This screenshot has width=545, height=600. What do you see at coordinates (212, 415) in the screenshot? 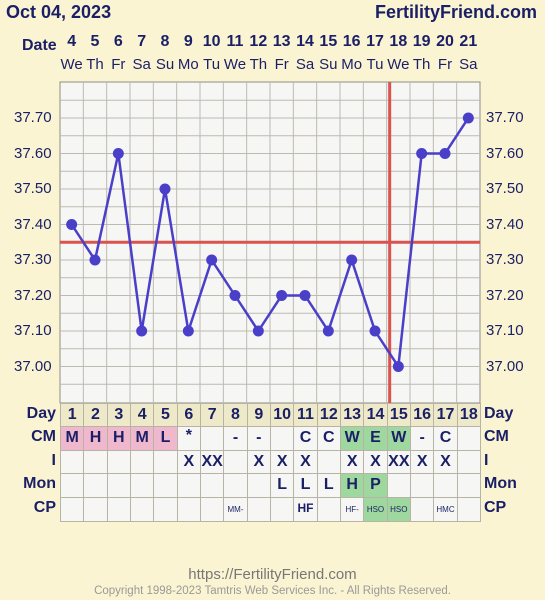
I see `day-cell: 7` at bounding box center [212, 415].